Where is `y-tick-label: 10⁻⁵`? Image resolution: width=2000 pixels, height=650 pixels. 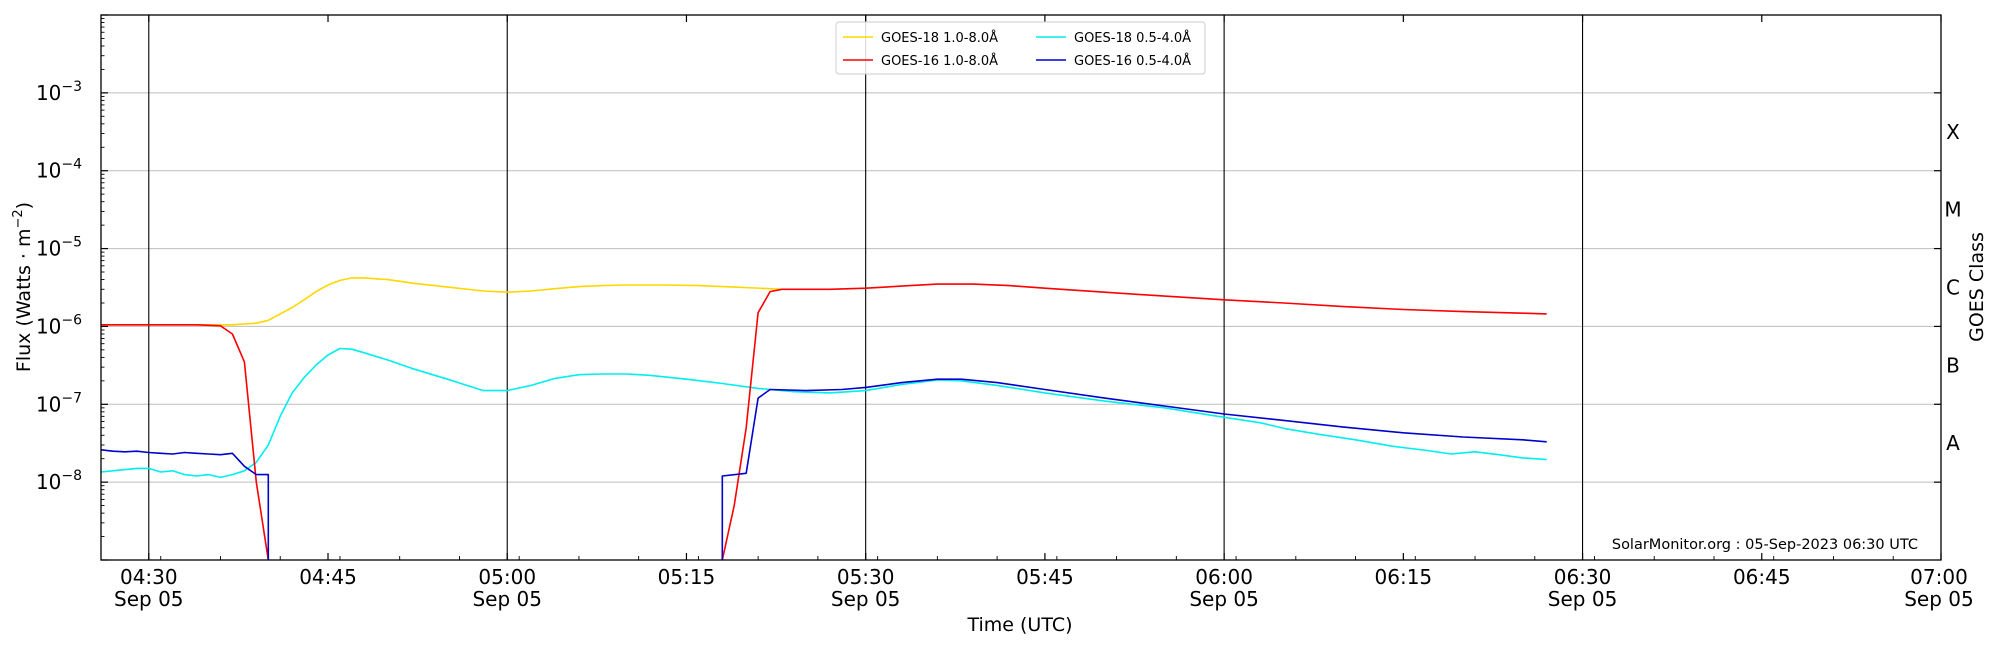
y-tick-label: 10⁻⁵ is located at coordinates (59, 248).